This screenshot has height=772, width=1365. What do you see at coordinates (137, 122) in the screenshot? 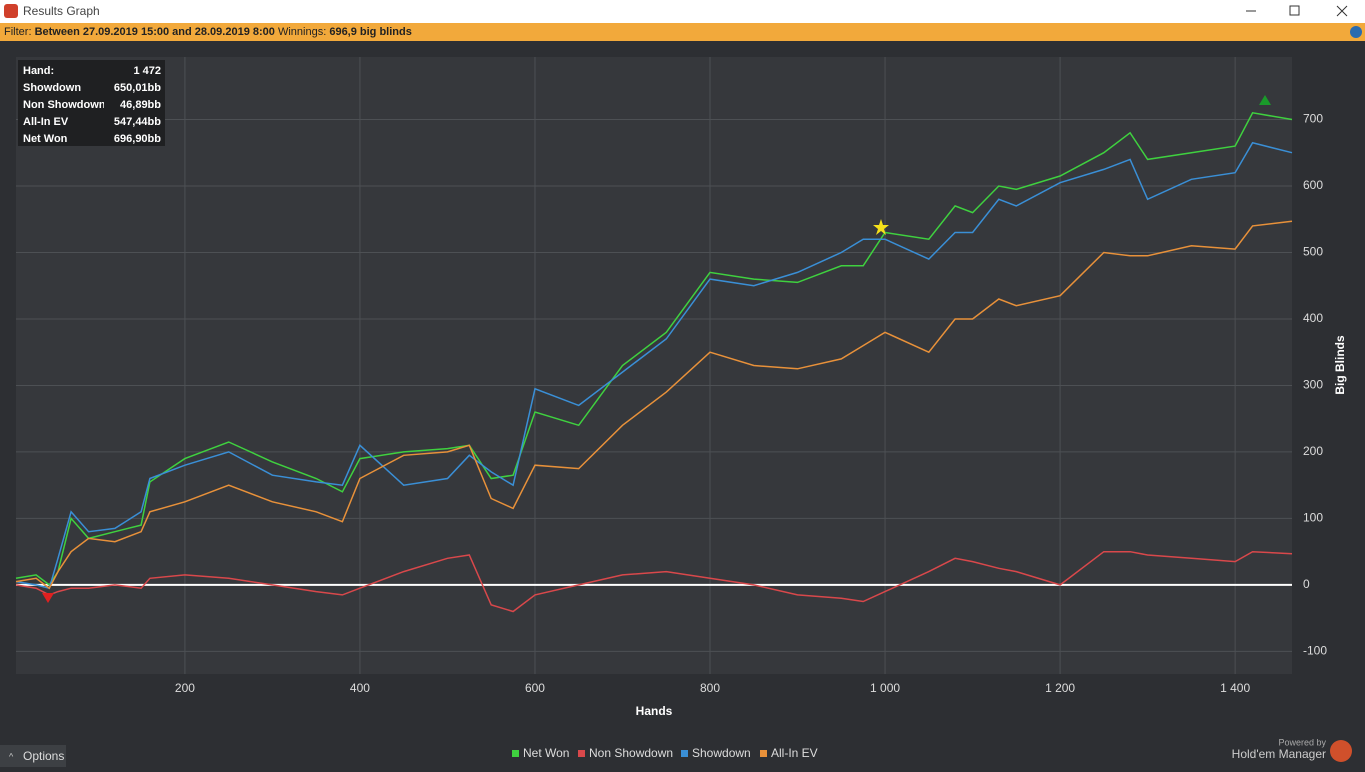
I see `tooltip-value: 547,44bb` at bounding box center [137, 122].